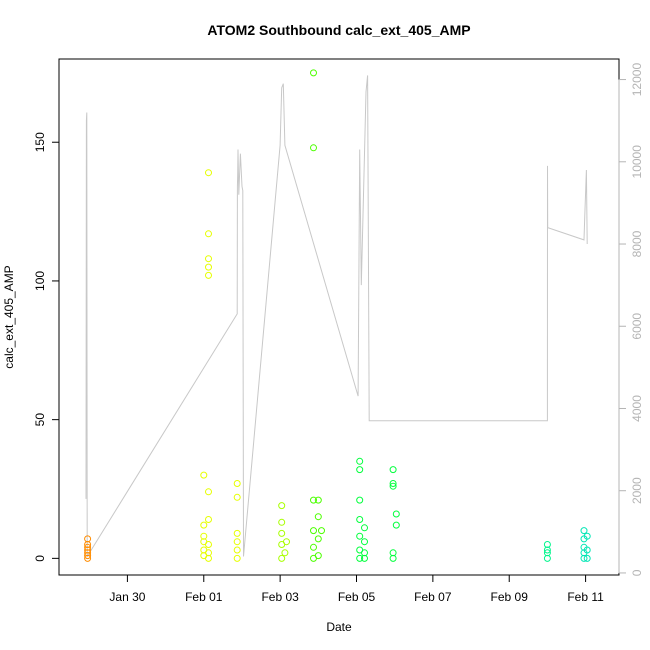 The width and height of the screenshot is (650, 650). I want to click on y2-tick-label: 10000, so click(637, 162).